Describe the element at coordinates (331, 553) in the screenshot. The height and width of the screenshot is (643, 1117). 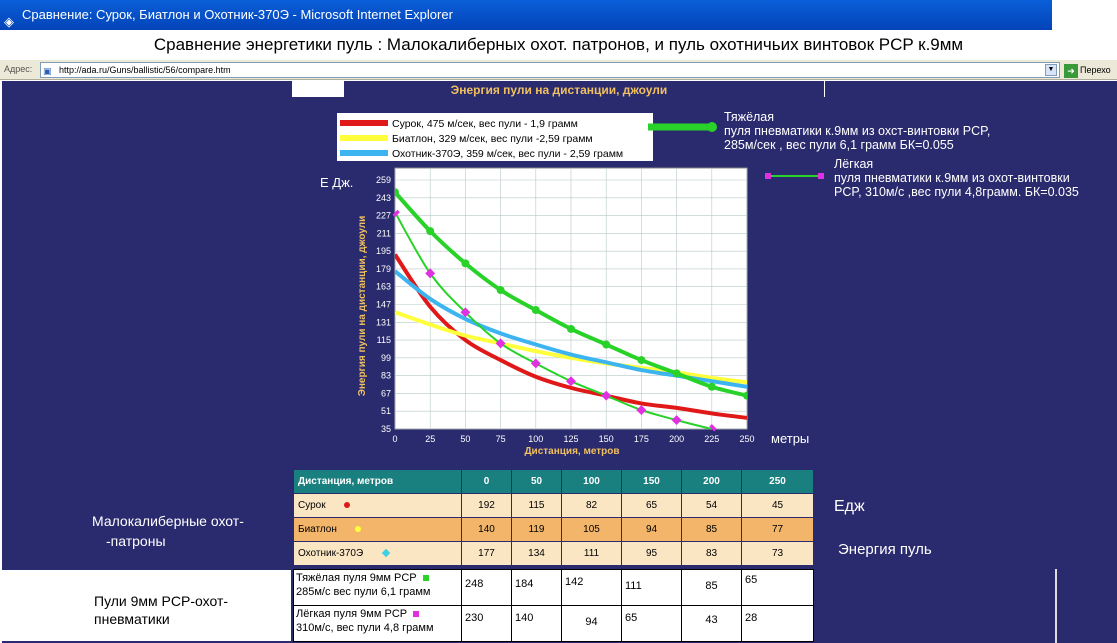
I see `row-label-text: Охотник-370Э` at that location.